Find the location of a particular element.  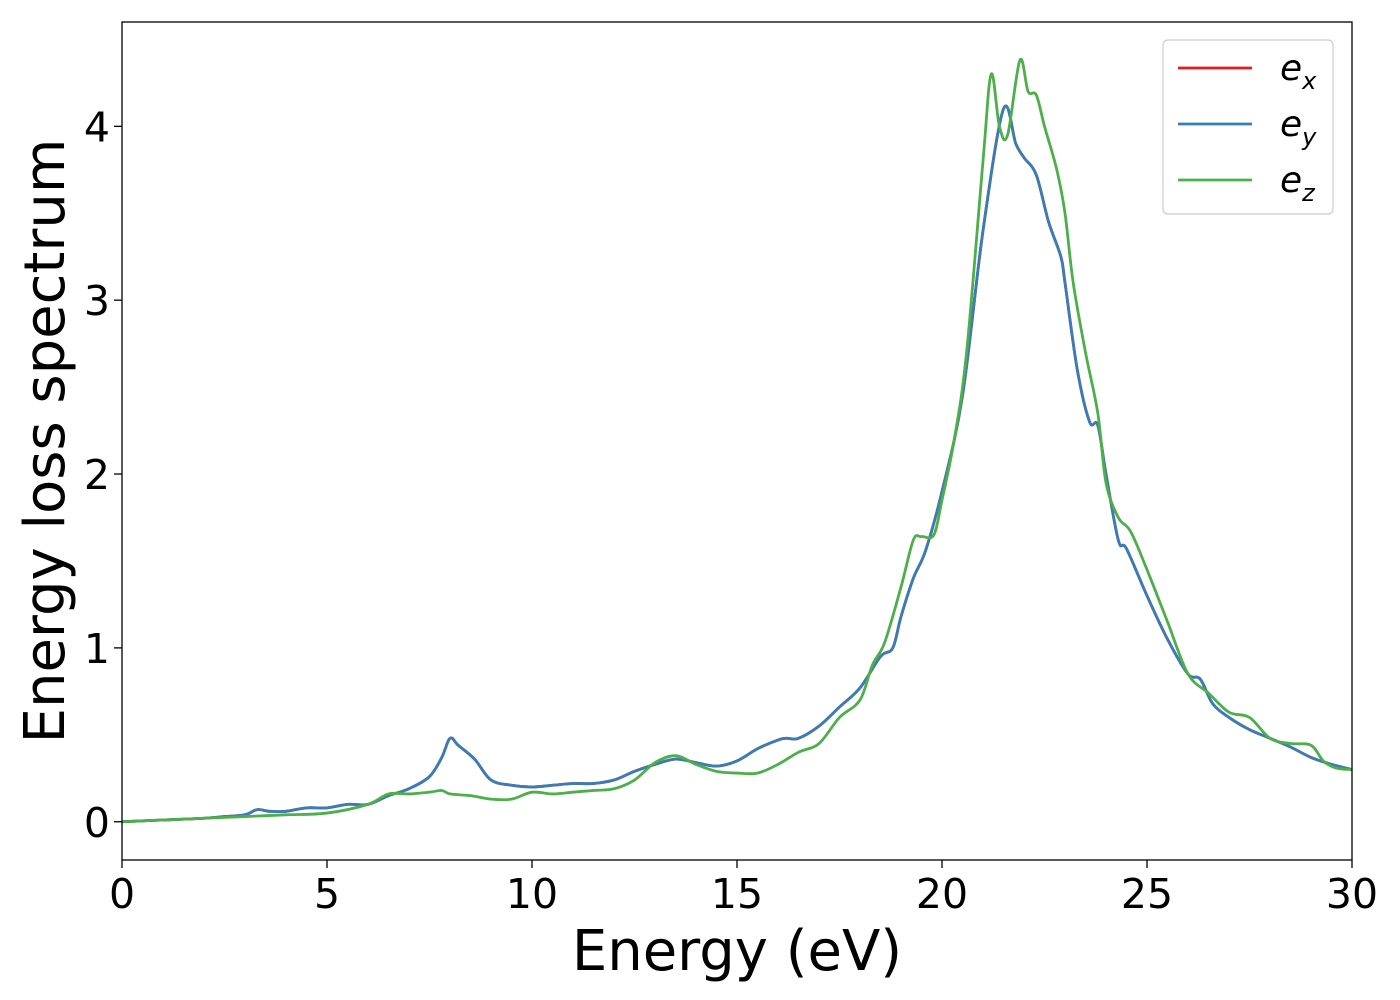

x-tick-label: 5 is located at coordinates (327, 894).